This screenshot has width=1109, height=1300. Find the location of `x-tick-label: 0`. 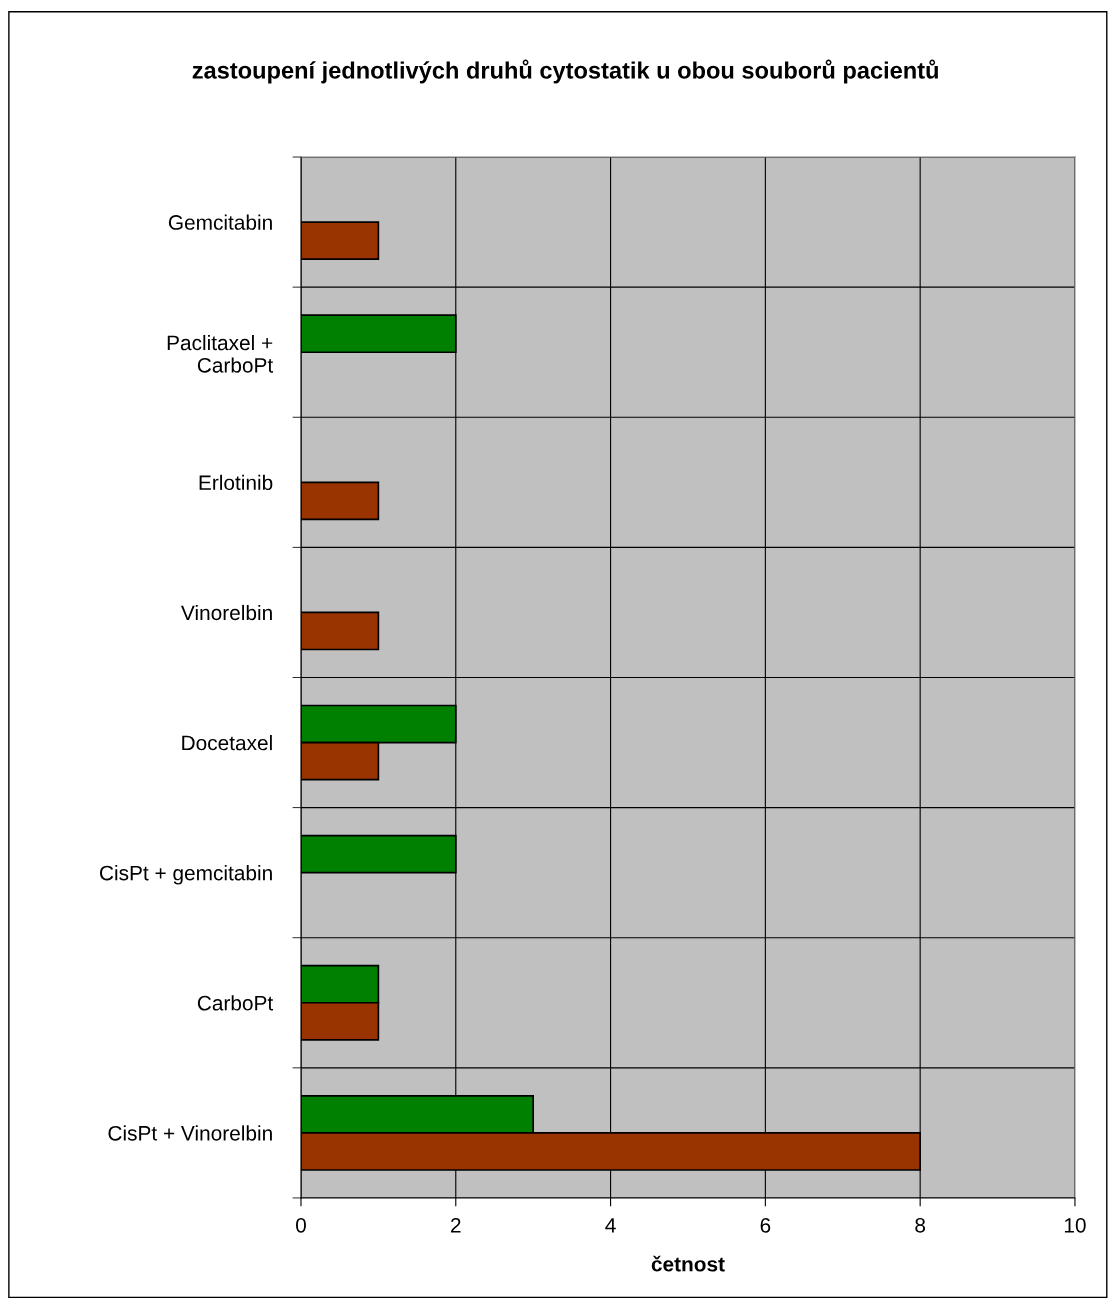

x-tick-label: 0 is located at coordinates (301, 1225).